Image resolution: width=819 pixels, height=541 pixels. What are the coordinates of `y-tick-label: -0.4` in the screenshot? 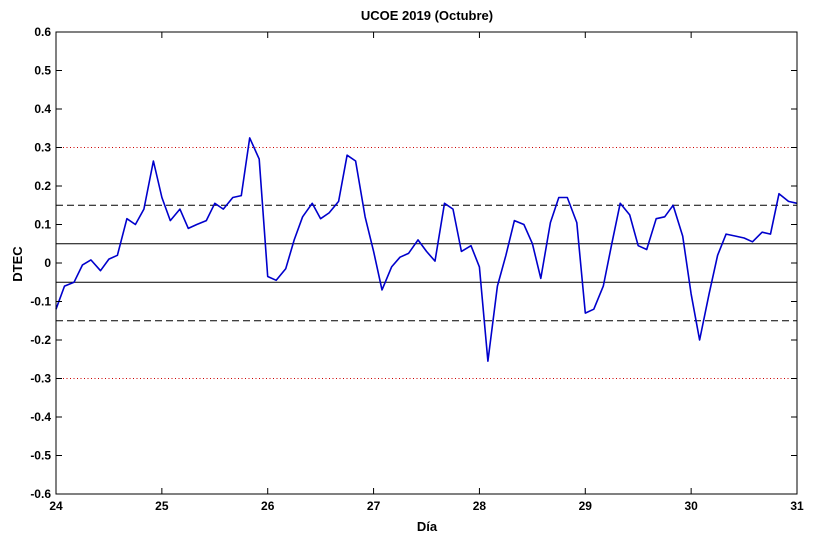 It's located at (40, 417).